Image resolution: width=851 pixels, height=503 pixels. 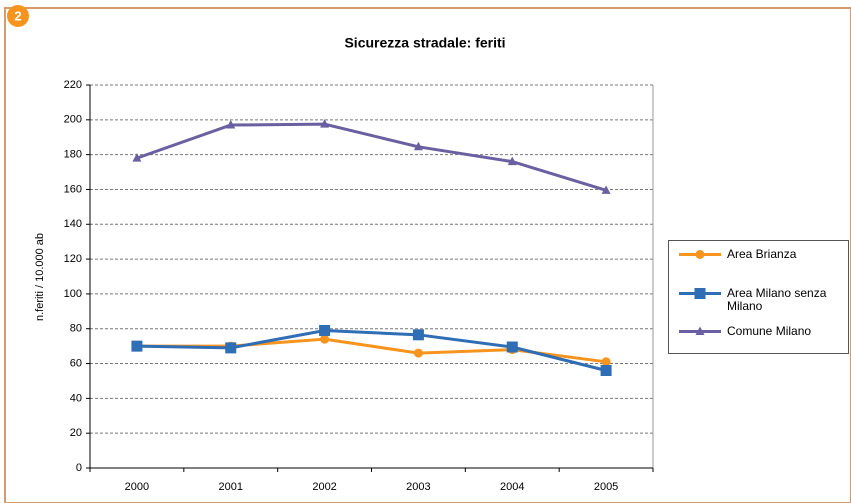 What do you see at coordinates (76, 329) in the screenshot?
I see `y-tick-label: 80` at bounding box center [76, 329].